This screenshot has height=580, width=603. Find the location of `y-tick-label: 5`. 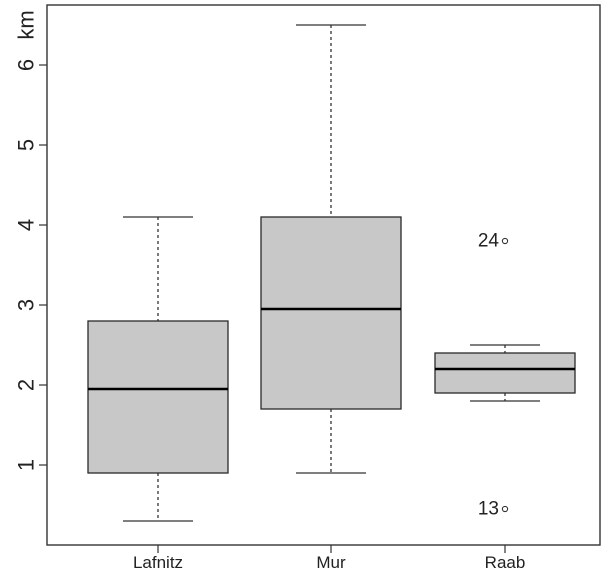

y-tick-label: 5 is located at coordinates (26, 145).